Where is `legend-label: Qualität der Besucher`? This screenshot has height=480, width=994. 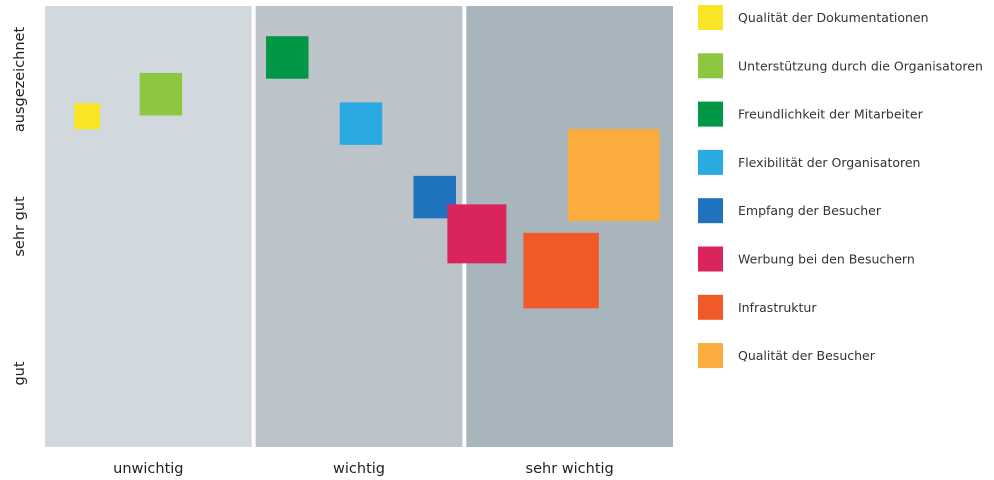
legend-label: Qualität der Besucher is located at coordinates (807, 355).